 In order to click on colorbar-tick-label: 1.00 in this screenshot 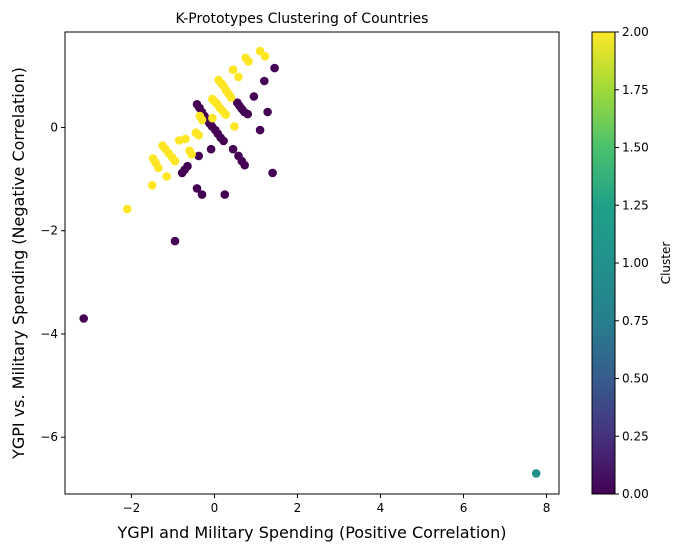, I will do `click(635, 263)`.